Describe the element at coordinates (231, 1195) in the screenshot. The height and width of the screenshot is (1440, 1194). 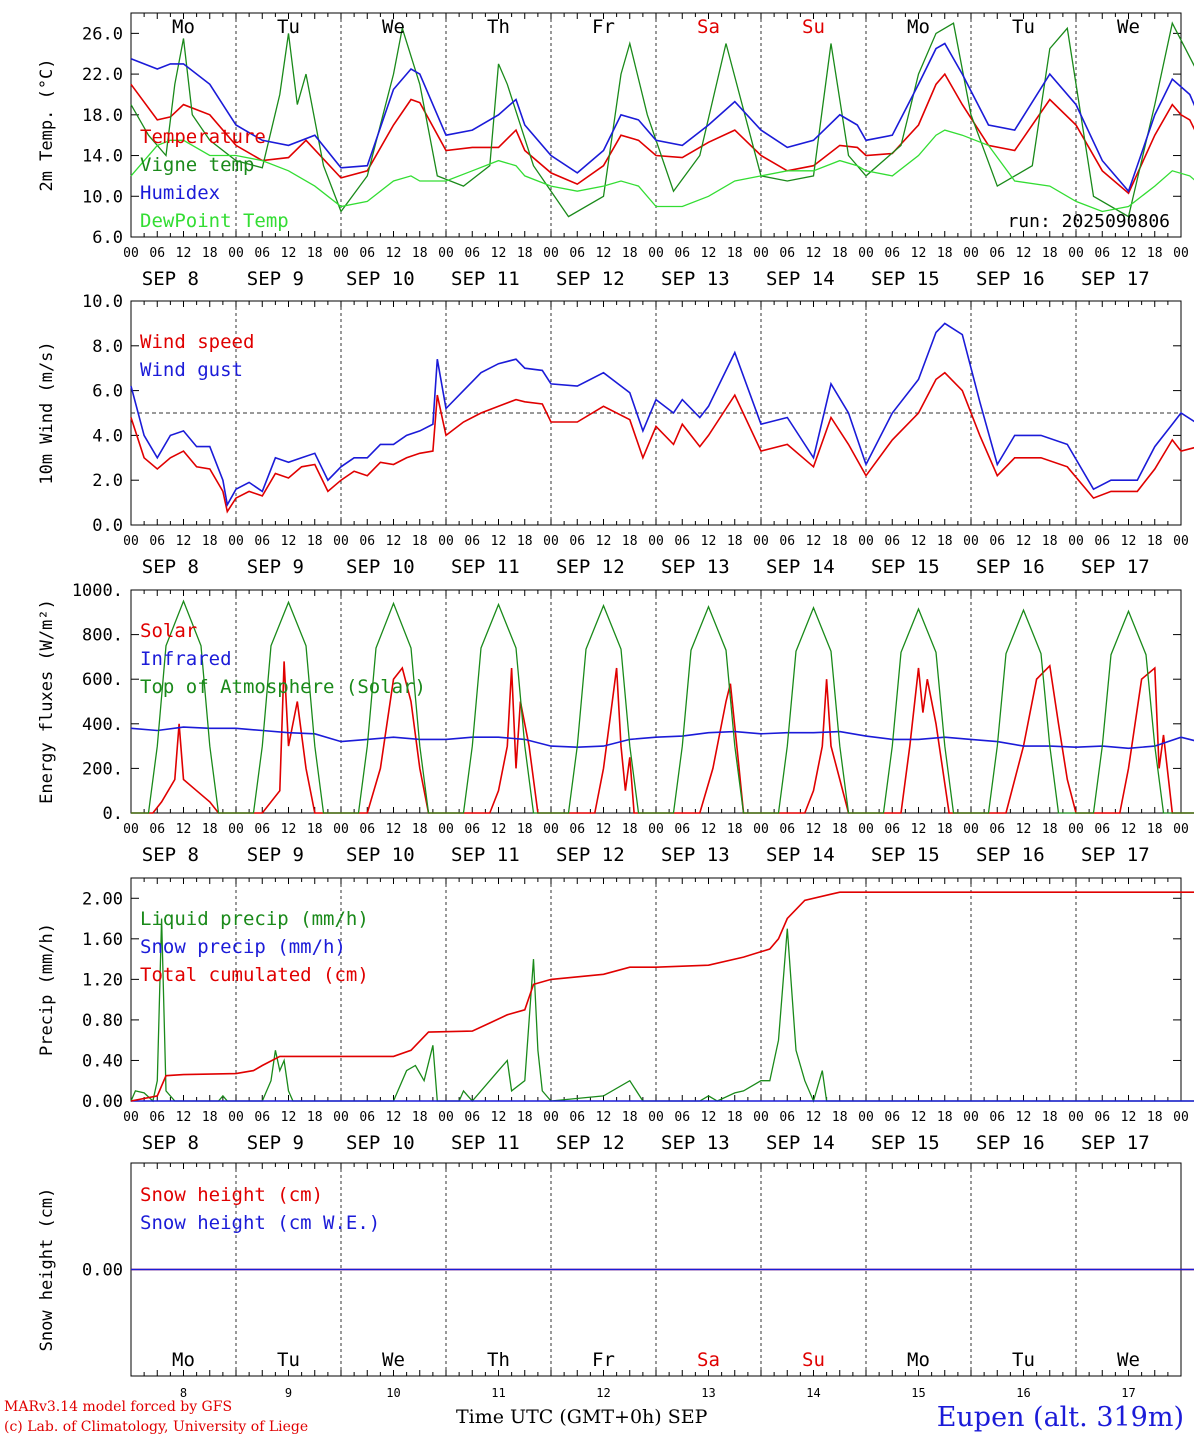
I see `legend-entry-snow: Snow height (cm)` at that location.